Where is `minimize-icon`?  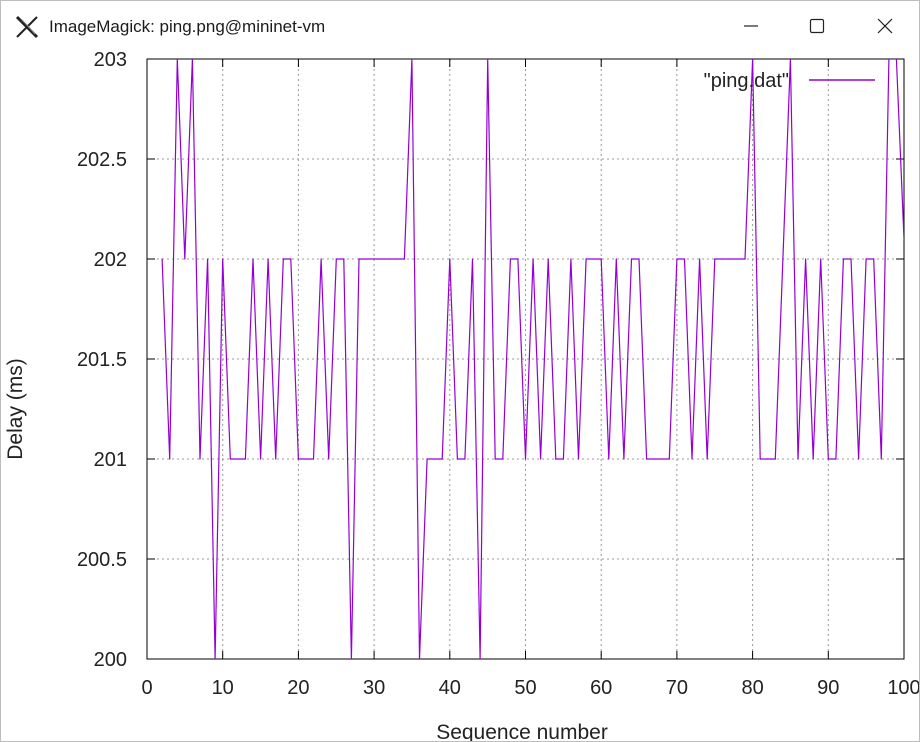
minimize-icon is located at coordinates (751, 26).